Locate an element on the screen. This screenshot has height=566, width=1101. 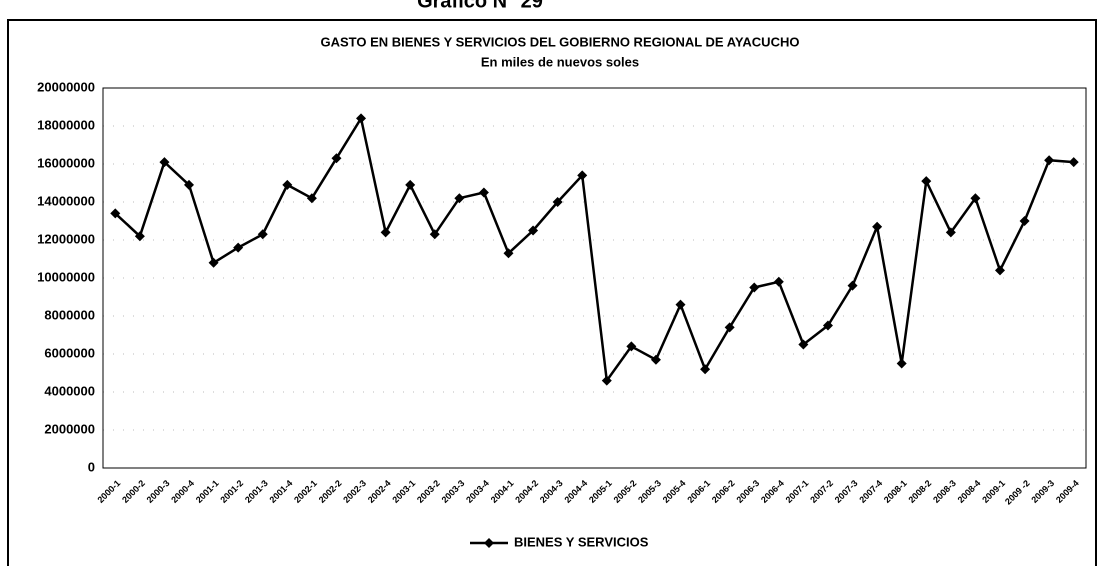
legend-label: BIENES Y SERVICIOS is located at coordinates (581, 541).